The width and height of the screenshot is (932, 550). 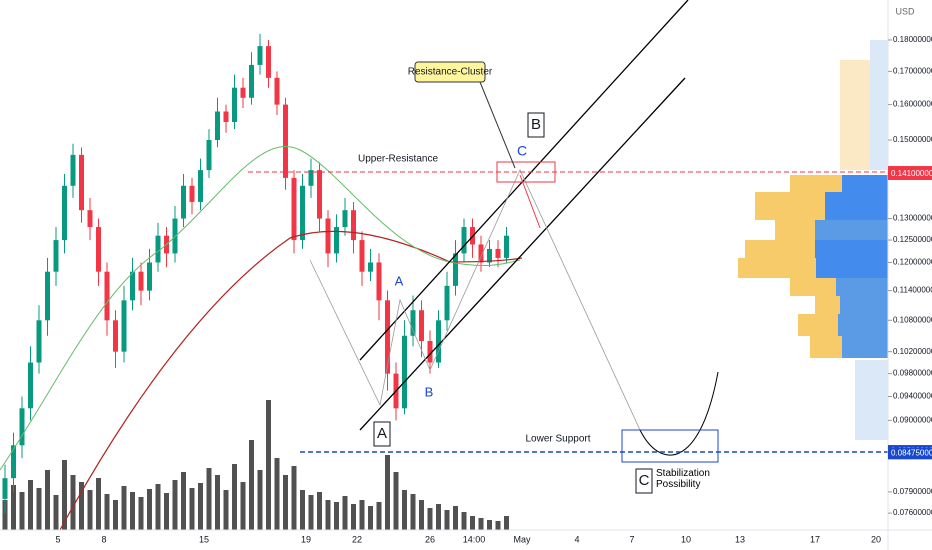 What do you see at coordinates (912, 512) in the screenshot?
I see `y-tick-label: 0.07600000` at bounding box center [912, 512].